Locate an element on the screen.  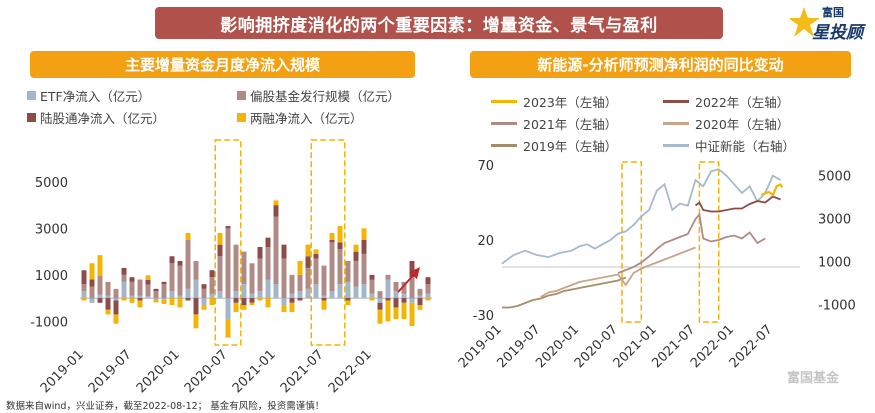
legend-fund-label: 偏股基金发行规模（亿元） is located at coordinates (325, 96).